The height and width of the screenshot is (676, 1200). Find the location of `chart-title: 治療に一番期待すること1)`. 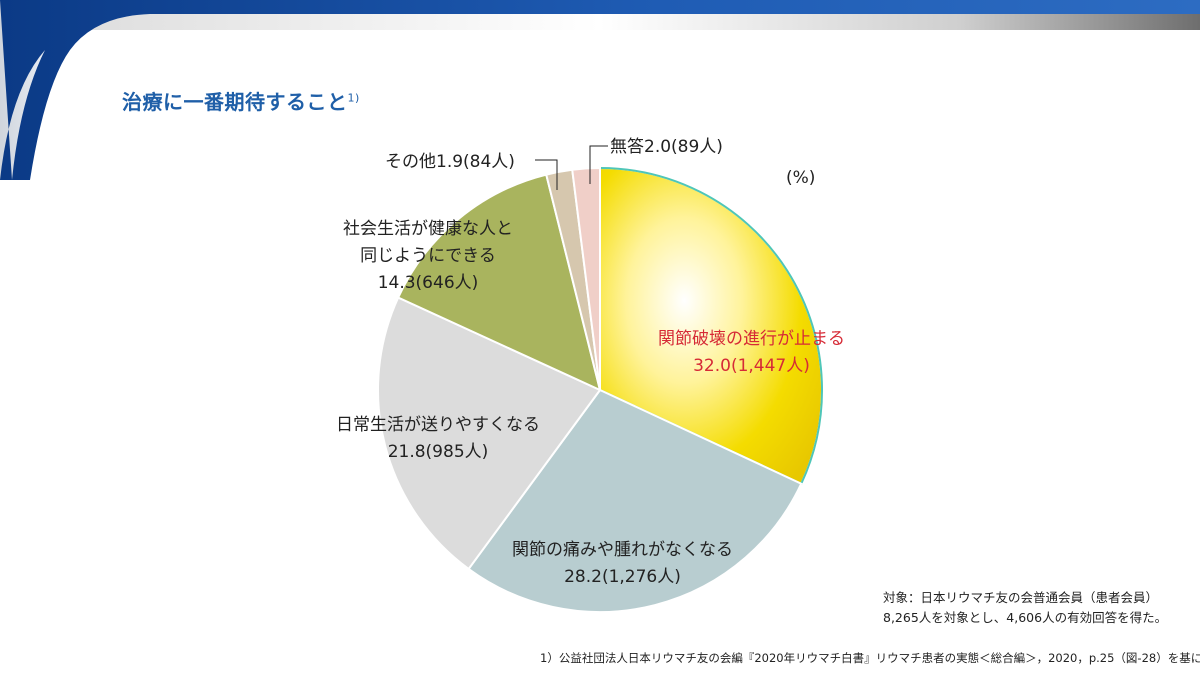

chart-title: 治療に一番期待すること1) is located at coordinates (241, 102).